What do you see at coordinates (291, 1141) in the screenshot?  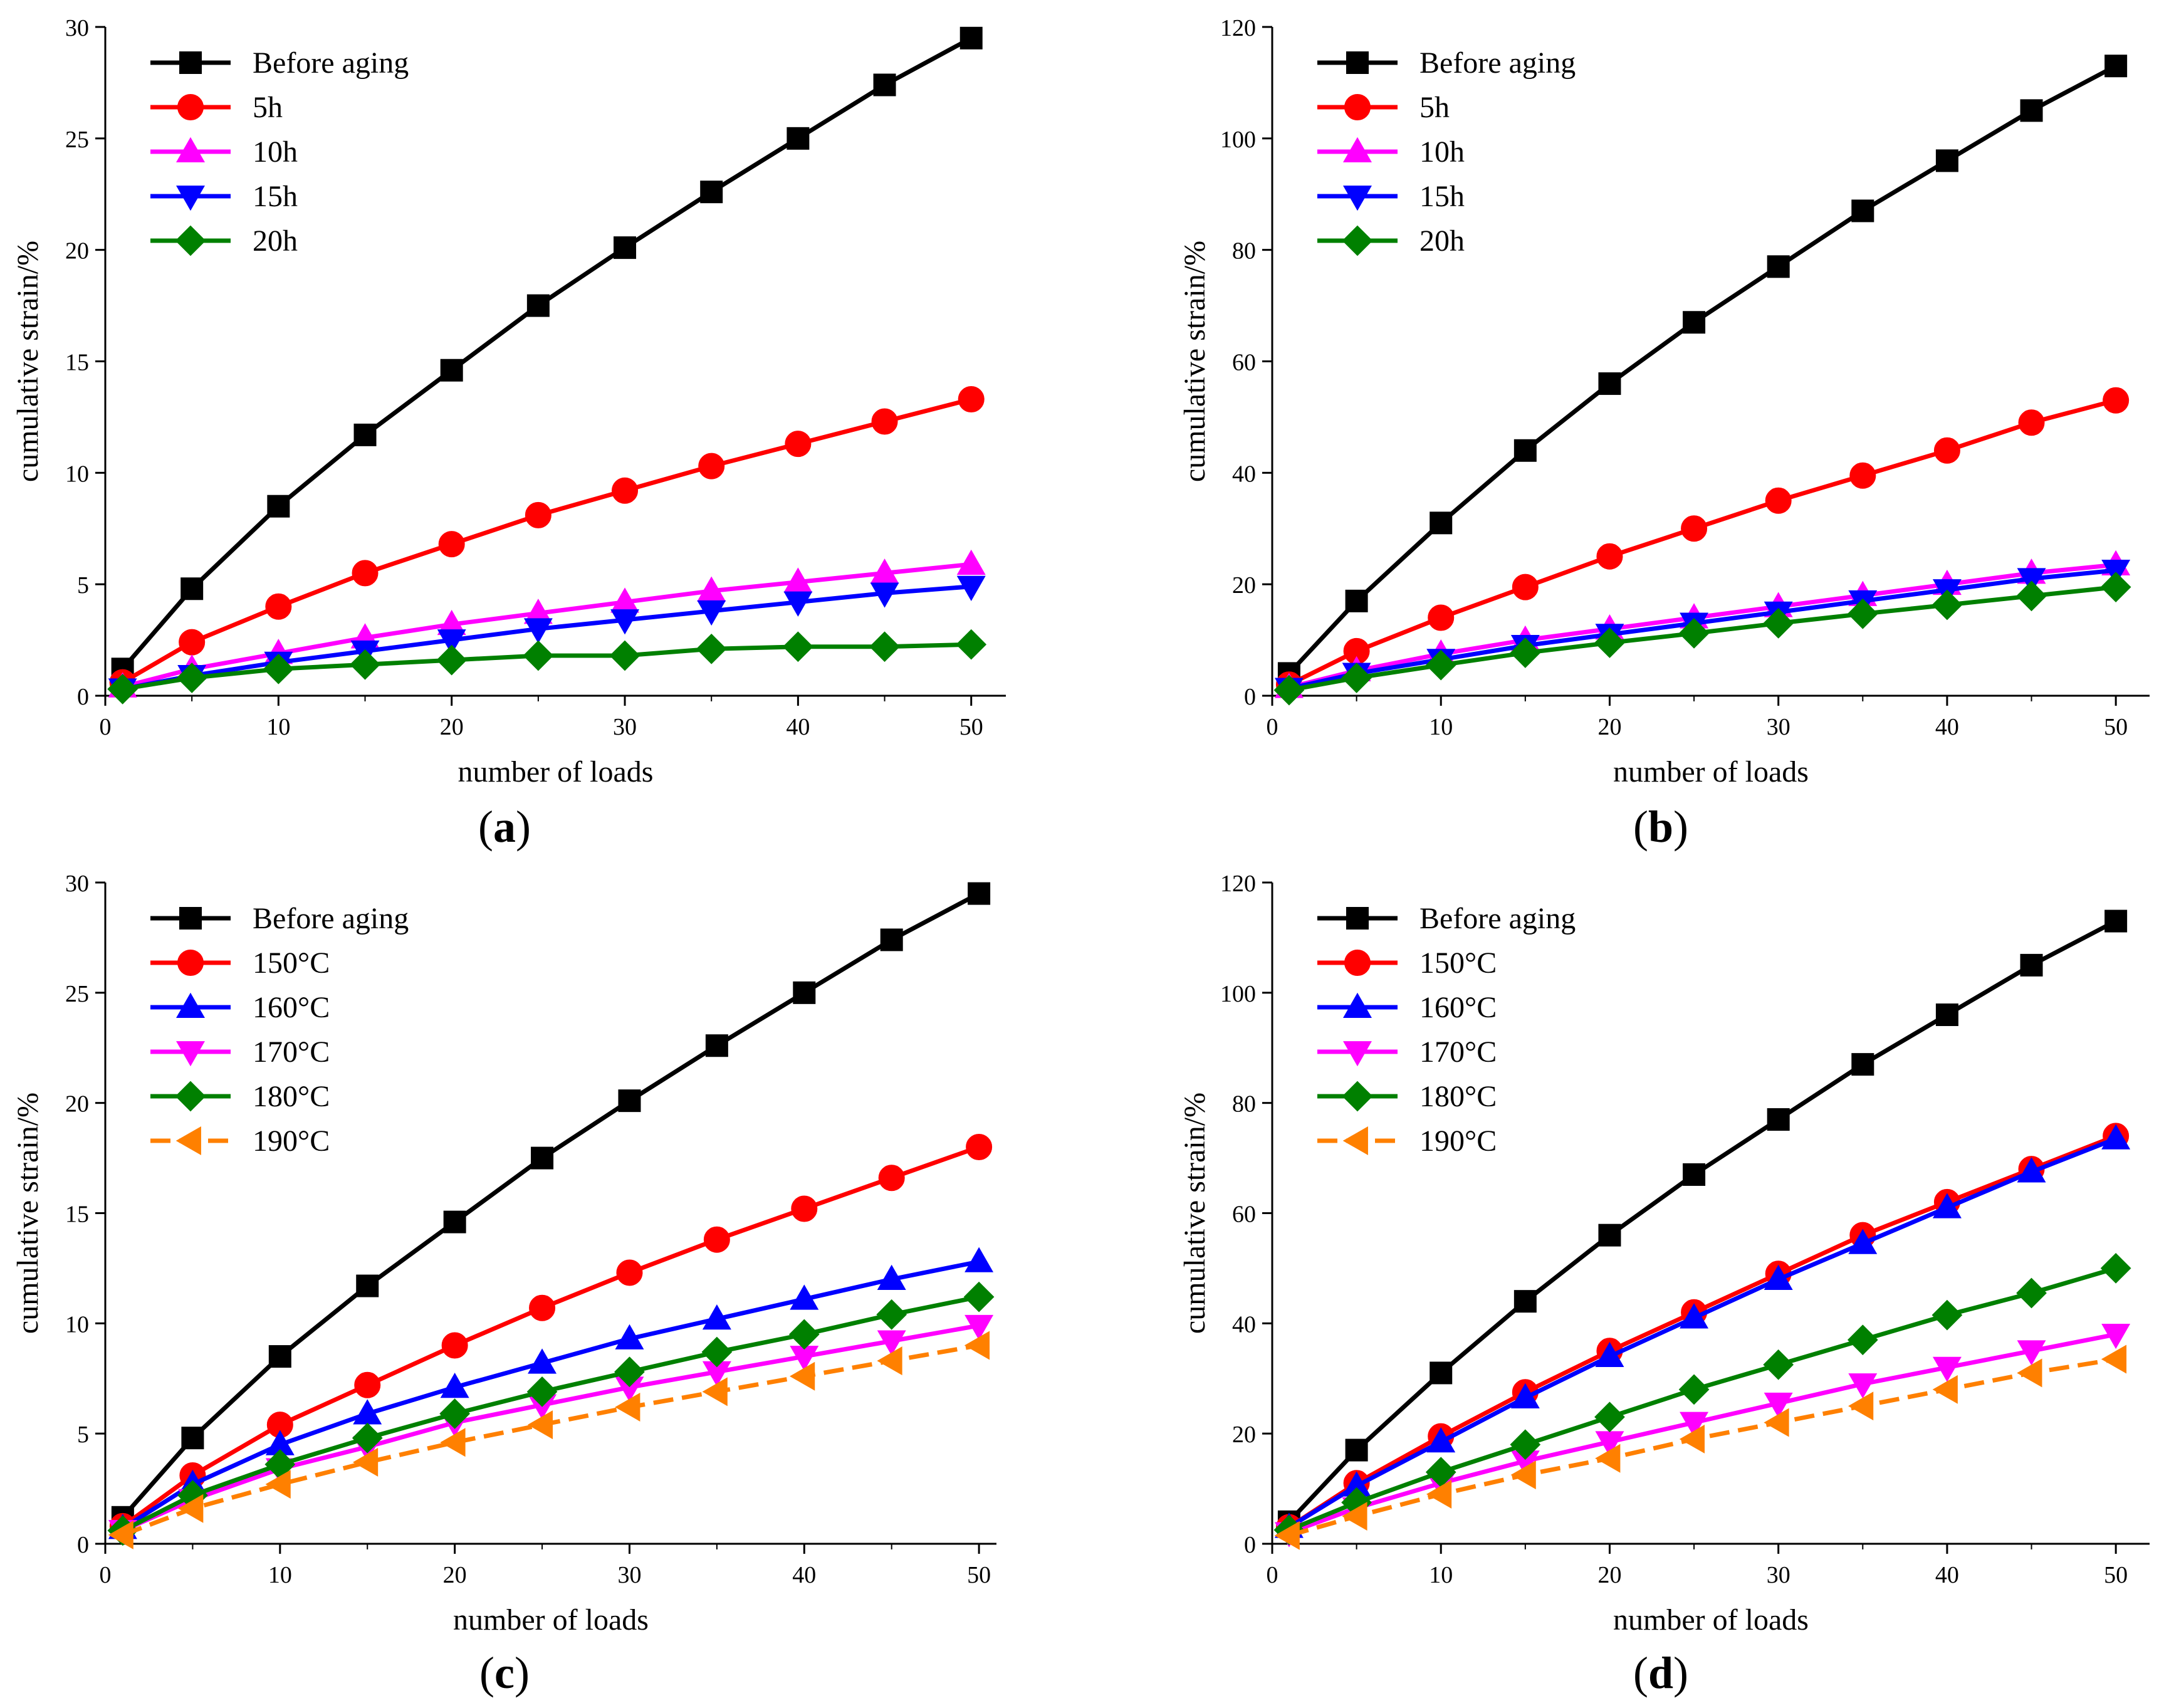 I see `legend-label: 190°C` at bounding box center [291, 1141].